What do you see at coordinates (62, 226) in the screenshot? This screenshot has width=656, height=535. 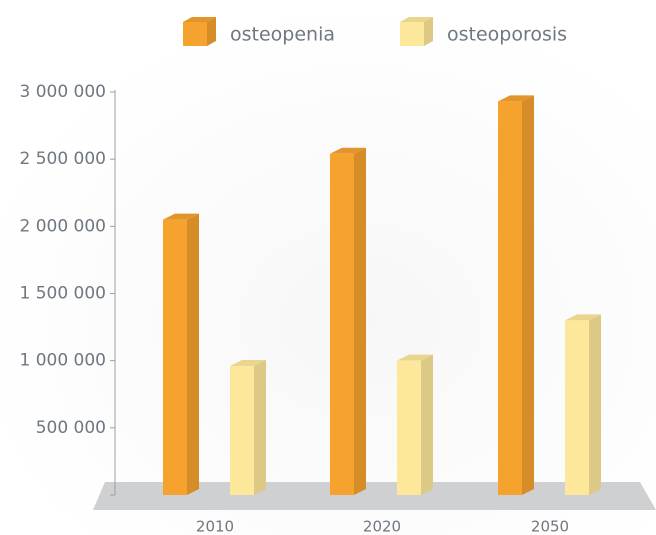 I see `y-tick-label: 2 000 000` at bounding box center [62, 226].